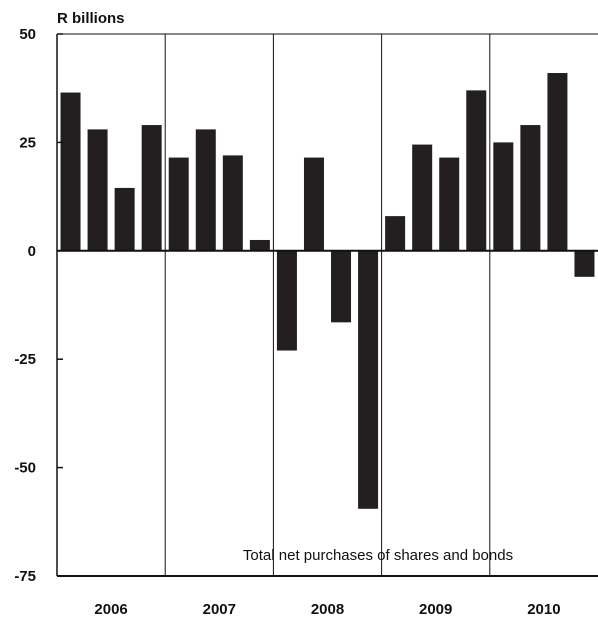 This screenshot has height=620, width=598. Describe the element at coordinates (25, 359) in the screenshot. I see `y-tick-label: -25` at that location.